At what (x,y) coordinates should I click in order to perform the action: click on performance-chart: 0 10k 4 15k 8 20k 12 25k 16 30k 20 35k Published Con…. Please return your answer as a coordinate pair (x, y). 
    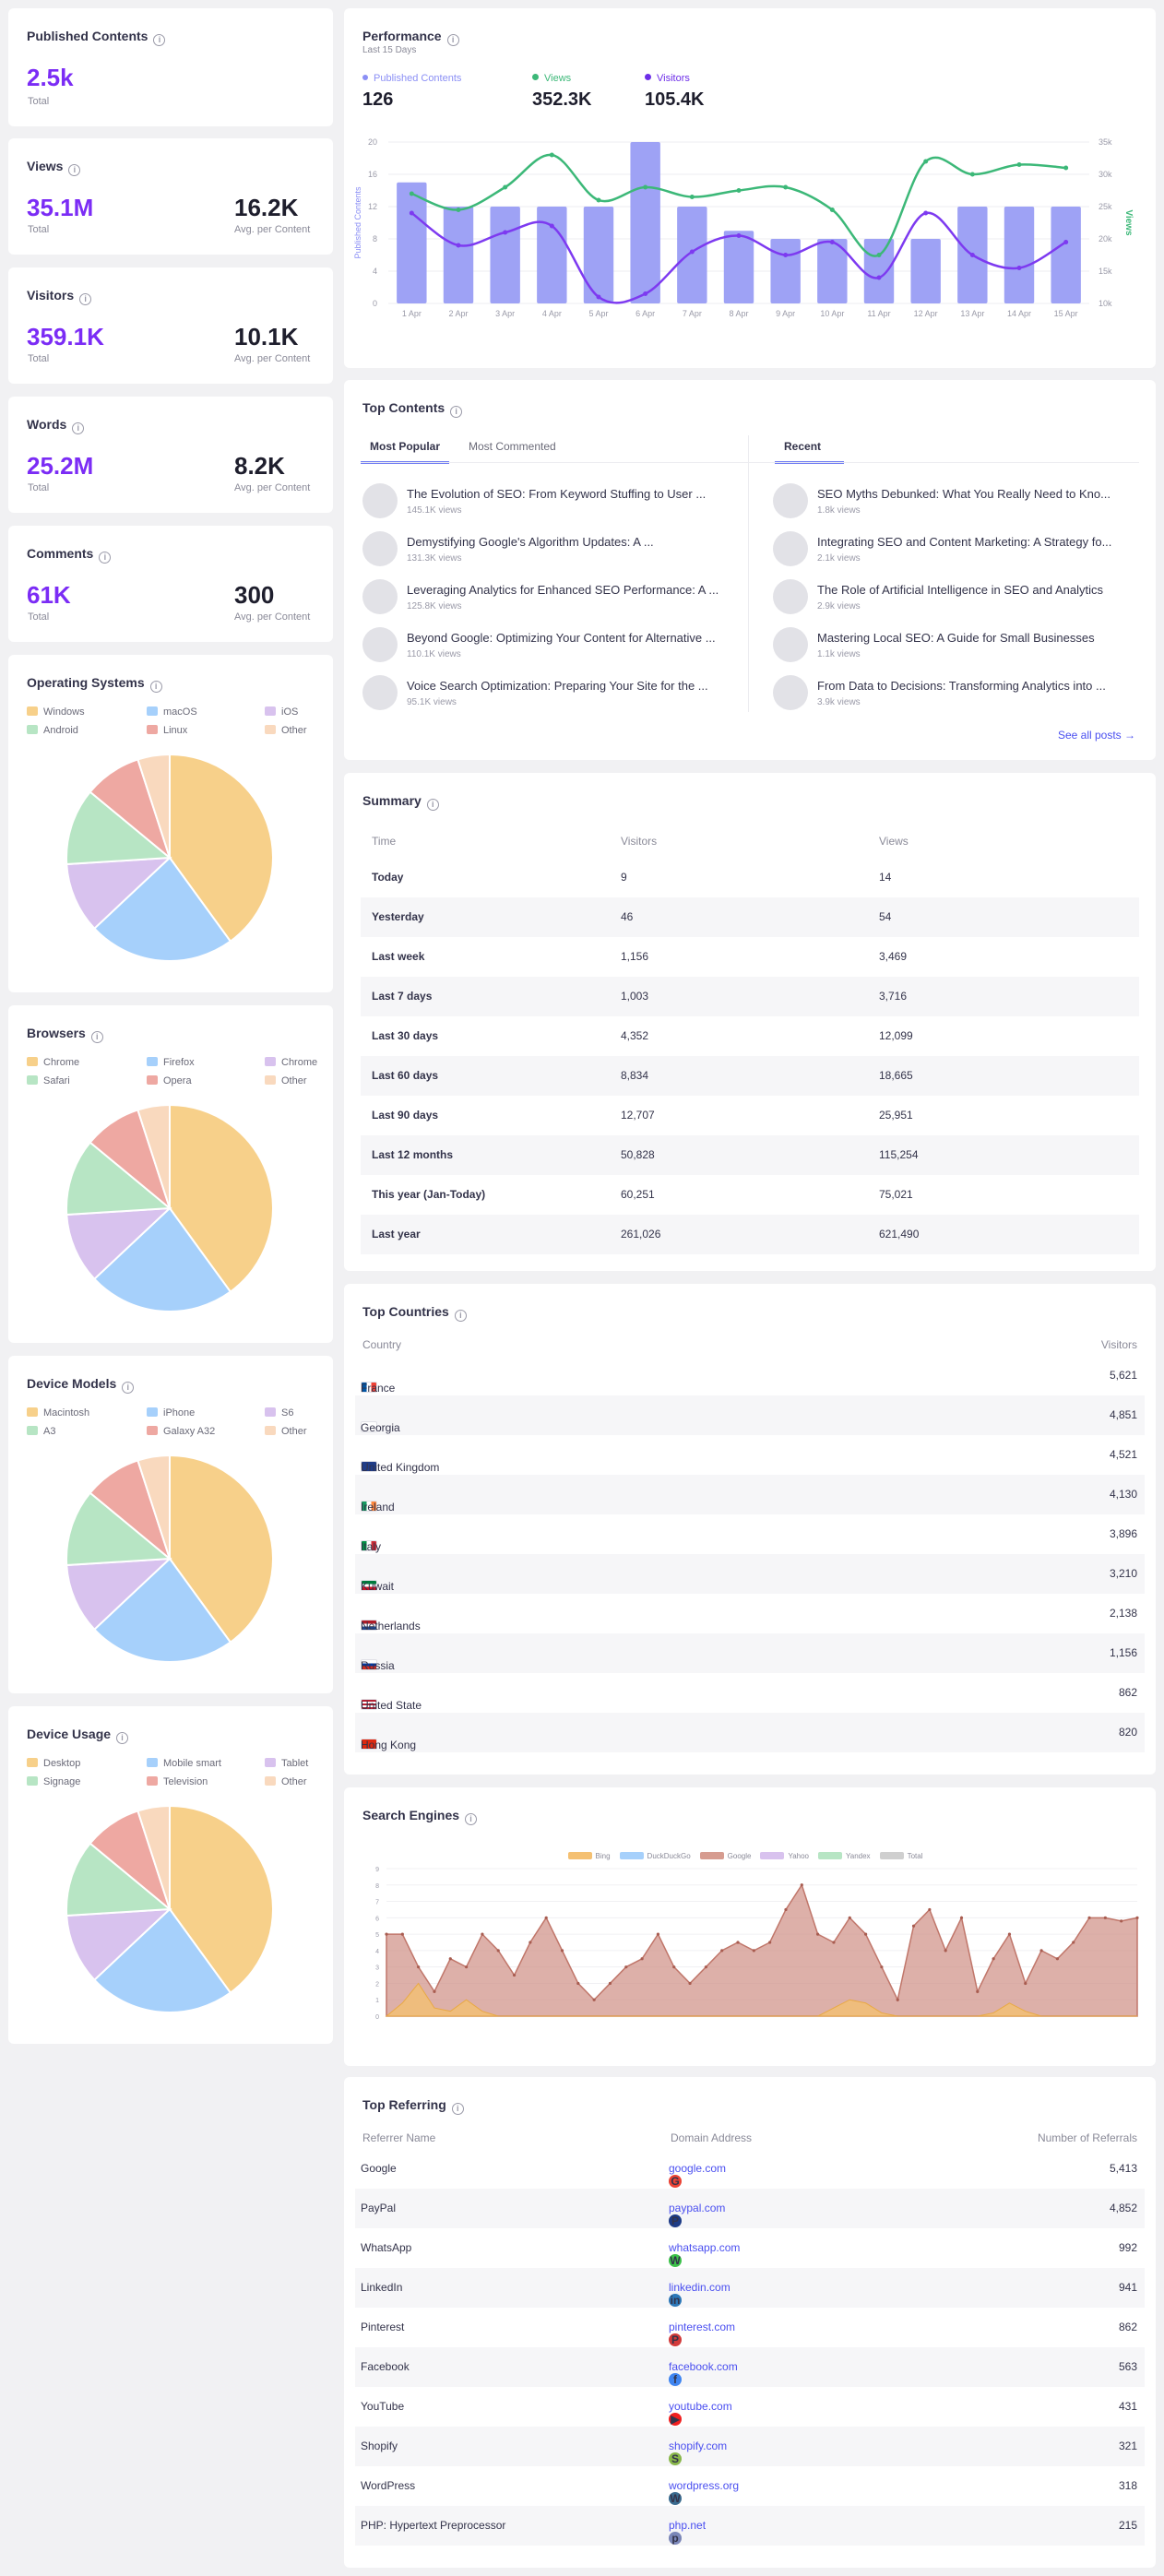
    Looking at the image, I should click on (750, 188).